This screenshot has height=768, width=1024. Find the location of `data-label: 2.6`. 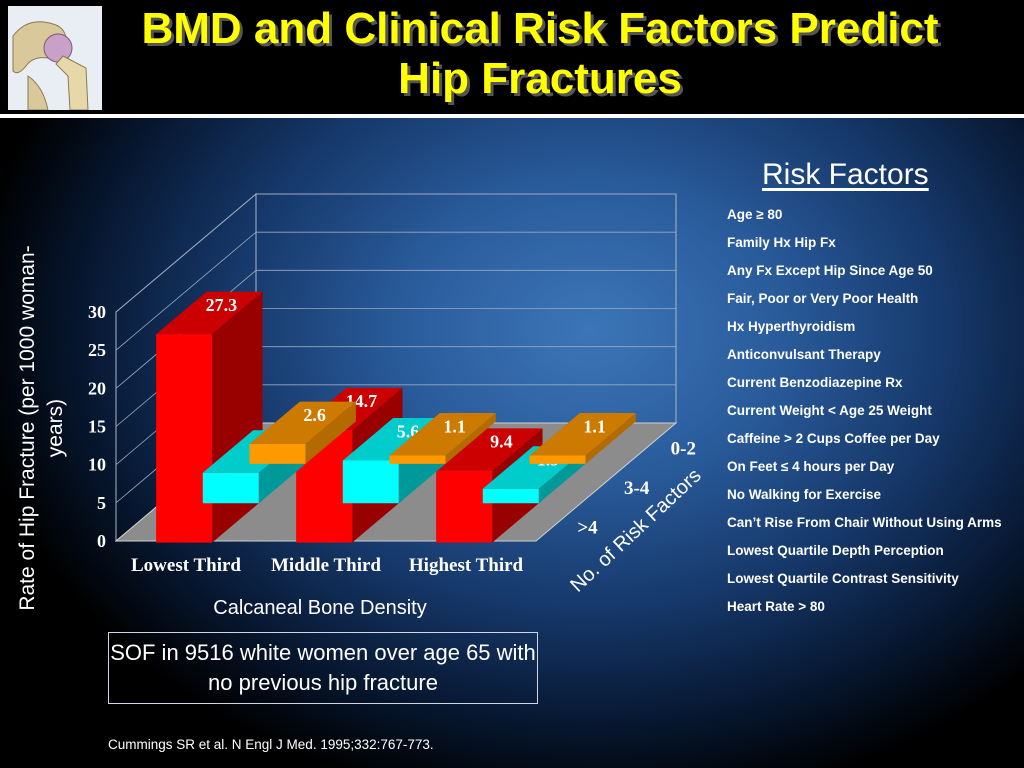

data-label: 2.6 is located at coordinates (314, 415).